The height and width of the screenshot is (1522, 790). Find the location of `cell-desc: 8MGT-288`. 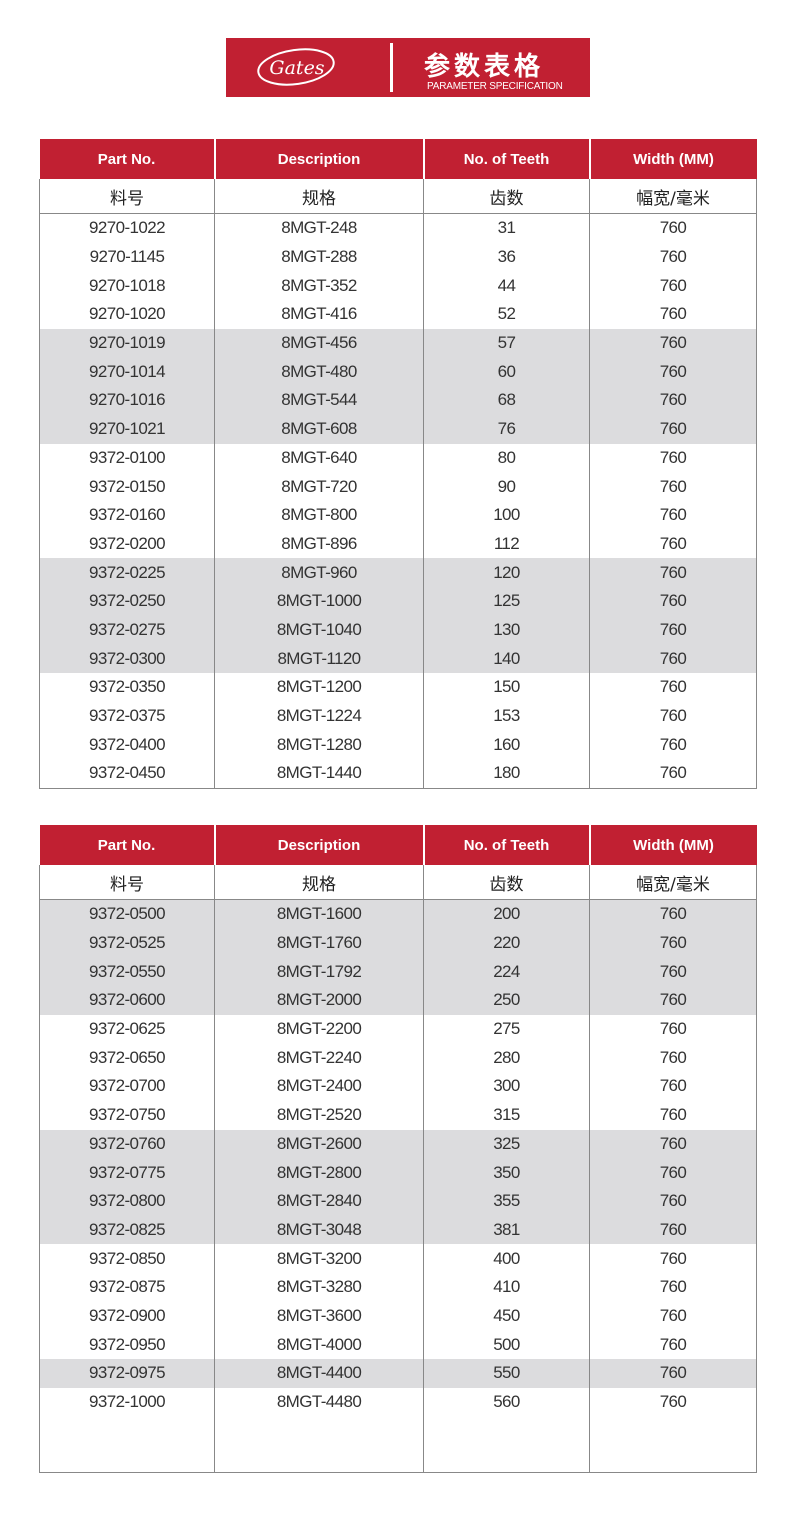

cell-desc: 8MGT-288 is located at coordinates (319, 257).